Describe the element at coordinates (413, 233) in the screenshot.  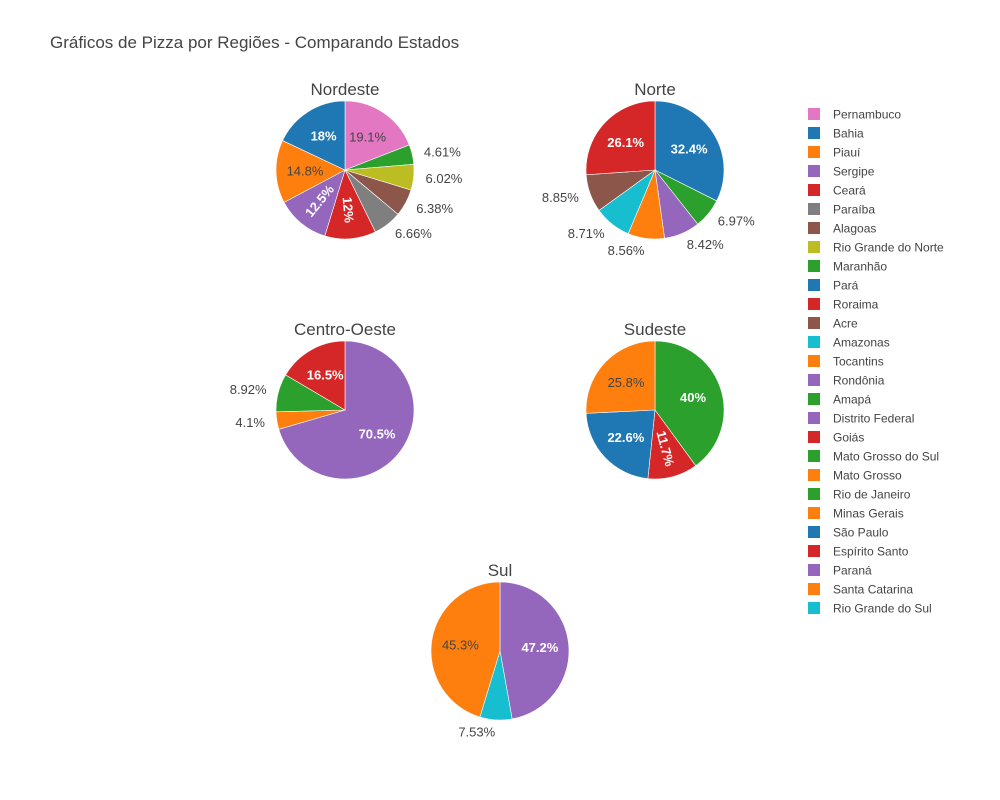
I see `slice-label-paraiba: 6.66%` at that location.